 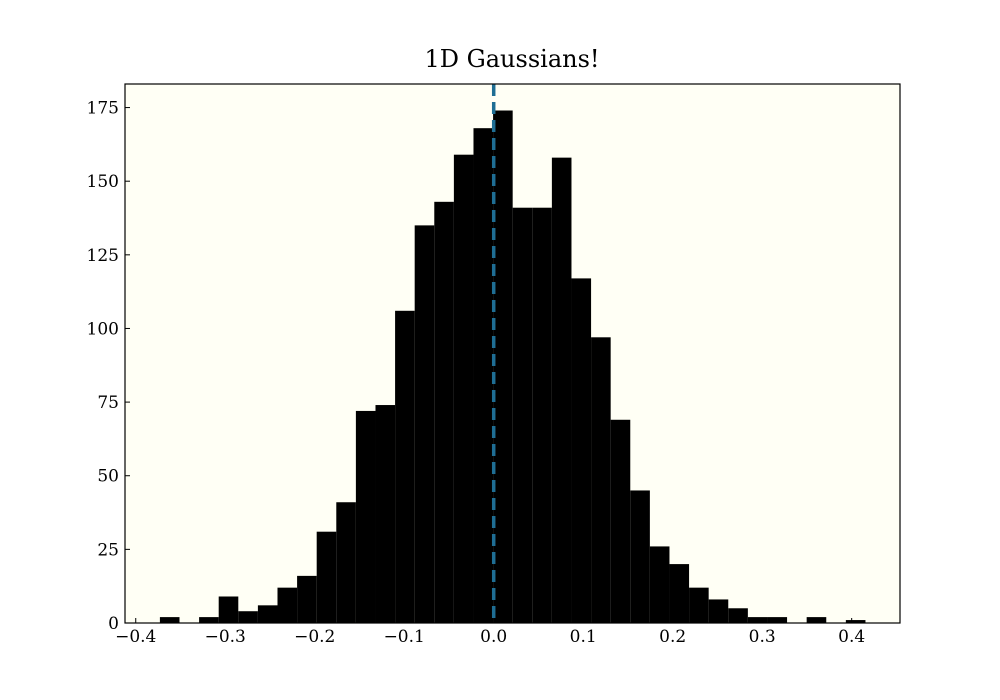 I want to click on x-tick-label: 0.4, so click(x=851, y=637).